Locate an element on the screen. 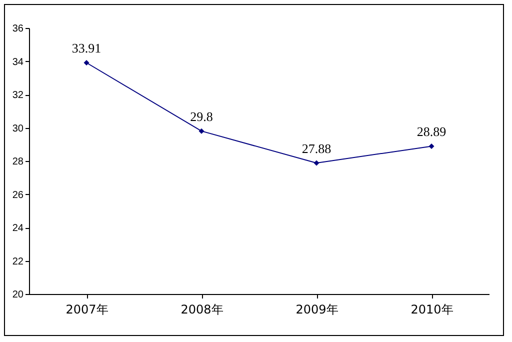 This screenshot has height=342, width=512. x-tick-label: 2009年 is located at coordinates (317, 309).